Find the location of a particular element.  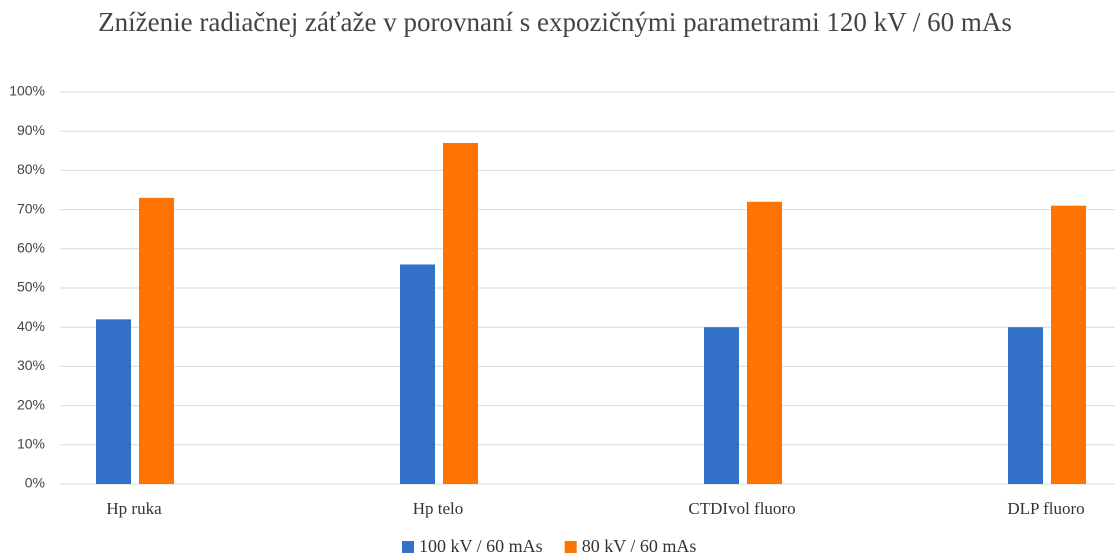

y-tick-label: 70% is located at coordinates (31, 208).